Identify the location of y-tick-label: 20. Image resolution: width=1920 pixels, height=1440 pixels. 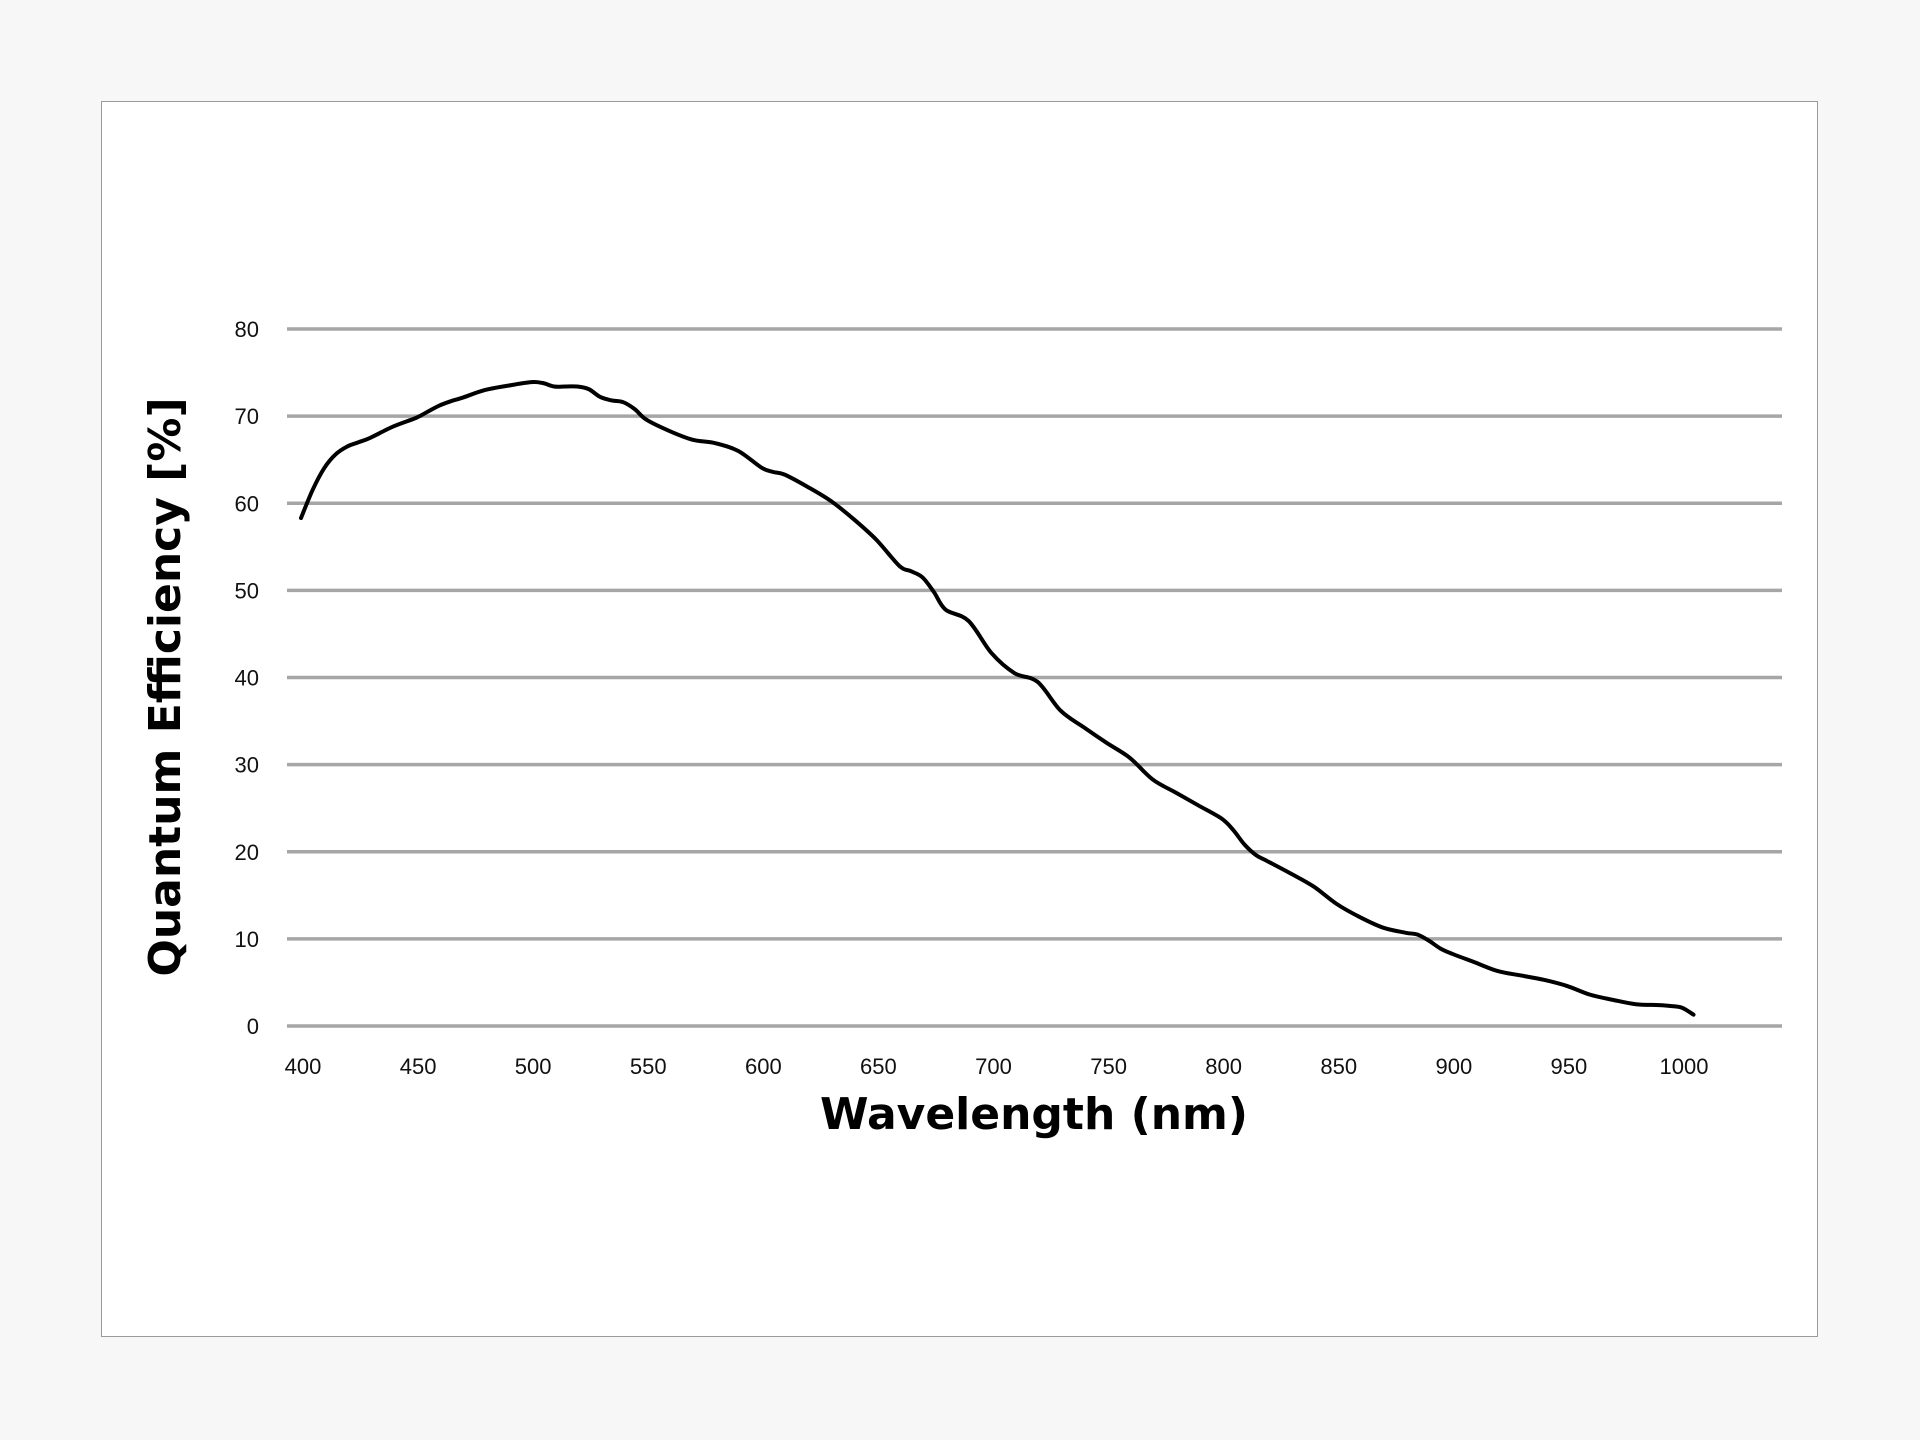
(247, 852).